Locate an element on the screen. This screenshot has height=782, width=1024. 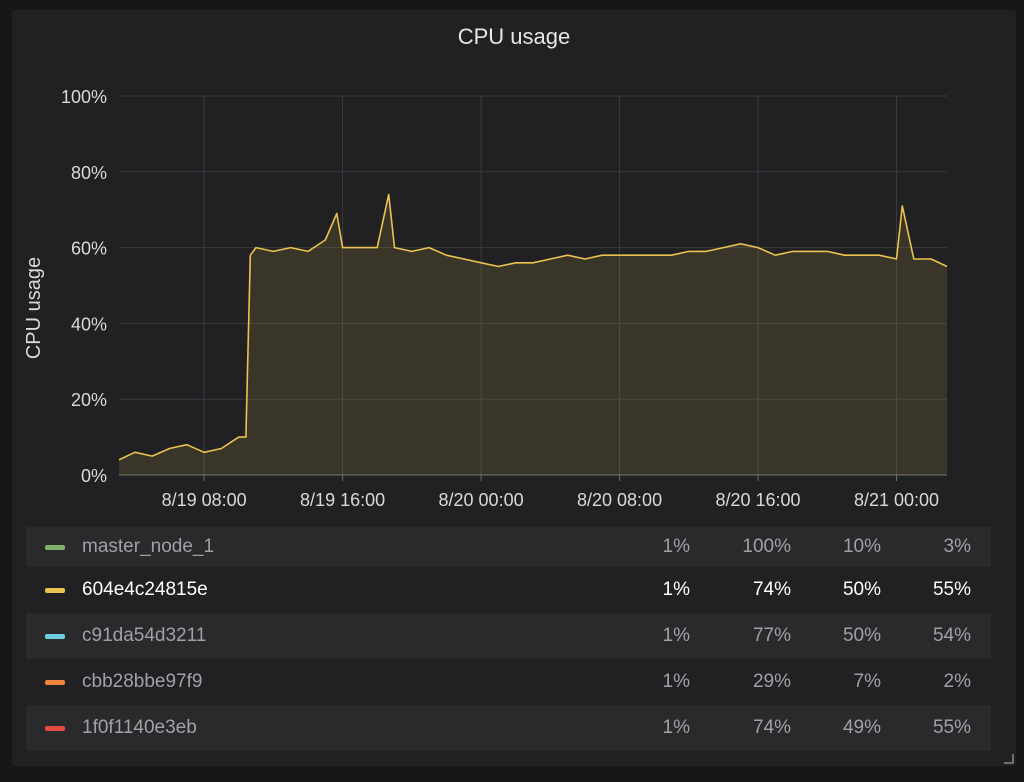
legend-value: 10% is located at coordinates (861, 546).